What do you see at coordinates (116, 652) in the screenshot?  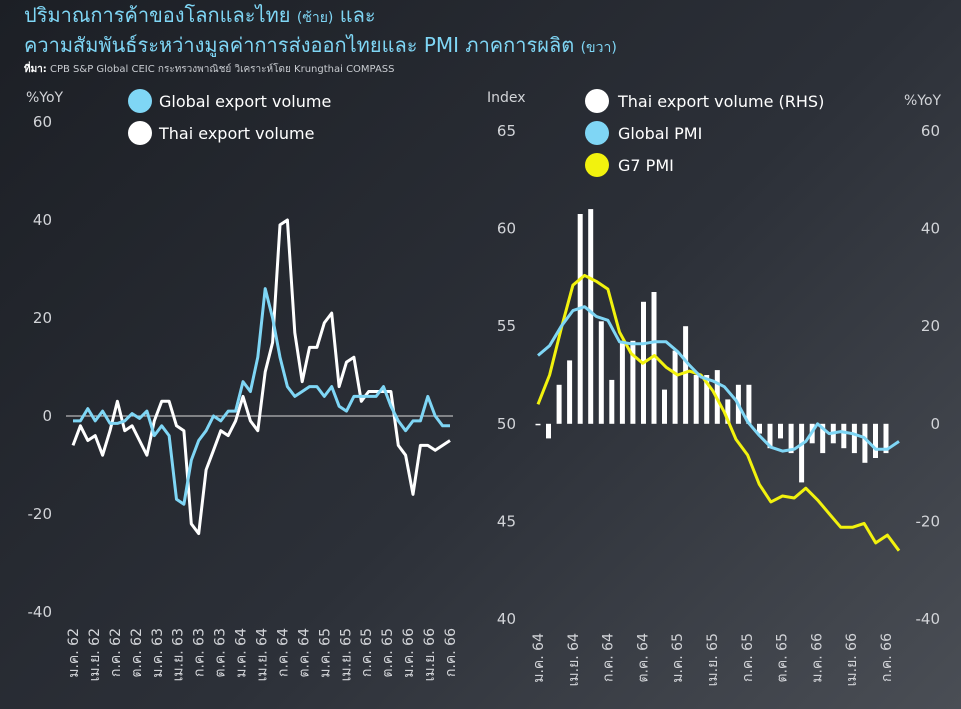 I see `left-x-tick-label: ก.ค. 62` at bounding box center [116, 652].